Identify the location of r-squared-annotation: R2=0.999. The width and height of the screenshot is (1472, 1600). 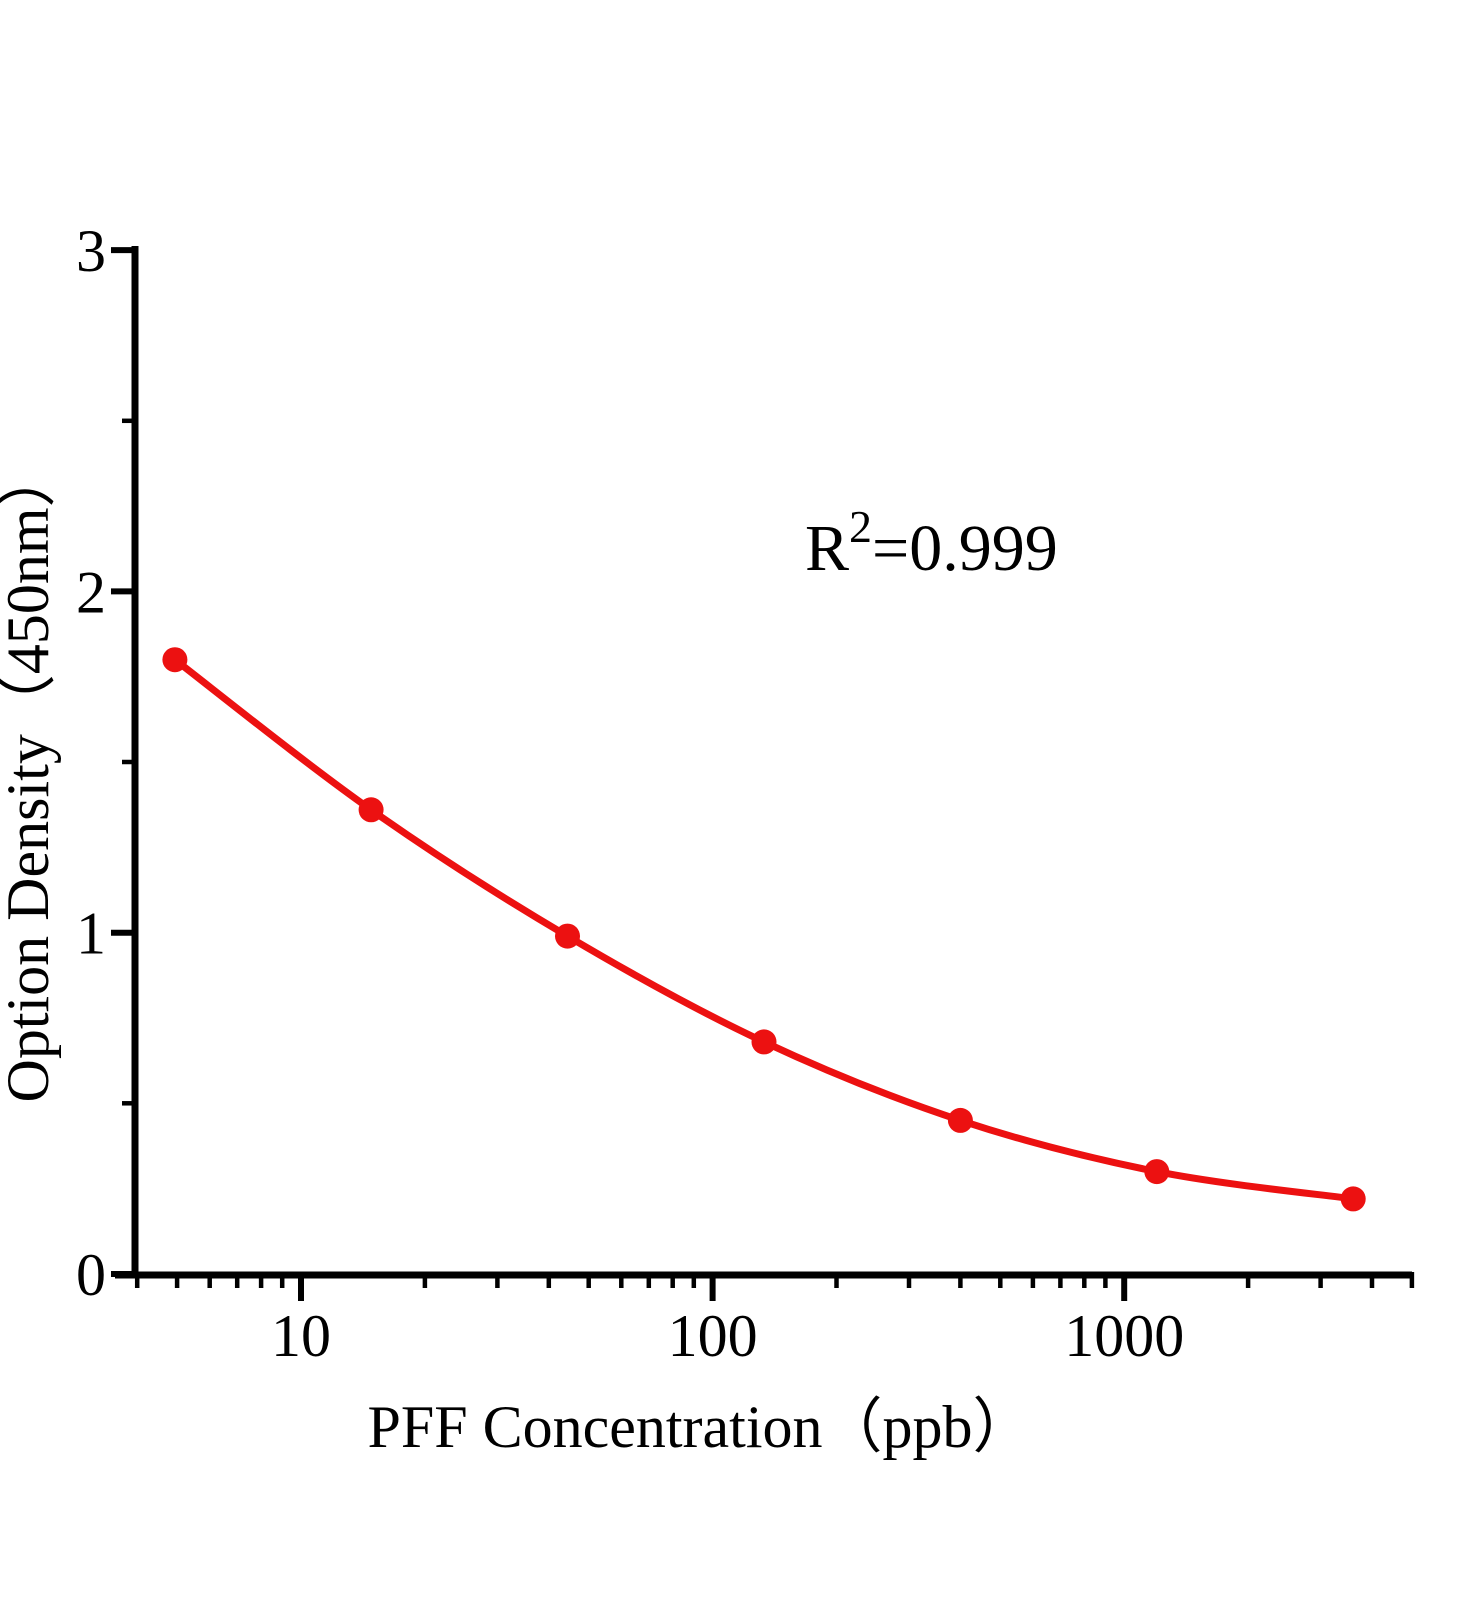
(931, 543).